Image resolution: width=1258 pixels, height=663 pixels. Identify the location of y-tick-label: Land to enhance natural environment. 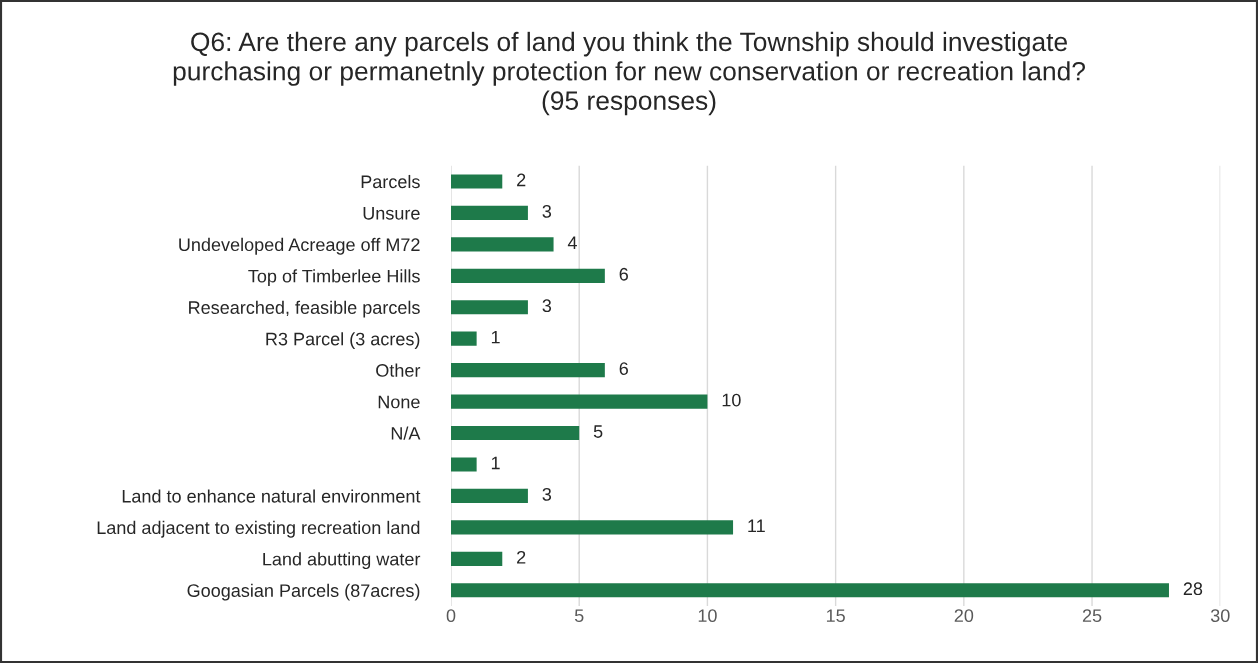
(271, 496).